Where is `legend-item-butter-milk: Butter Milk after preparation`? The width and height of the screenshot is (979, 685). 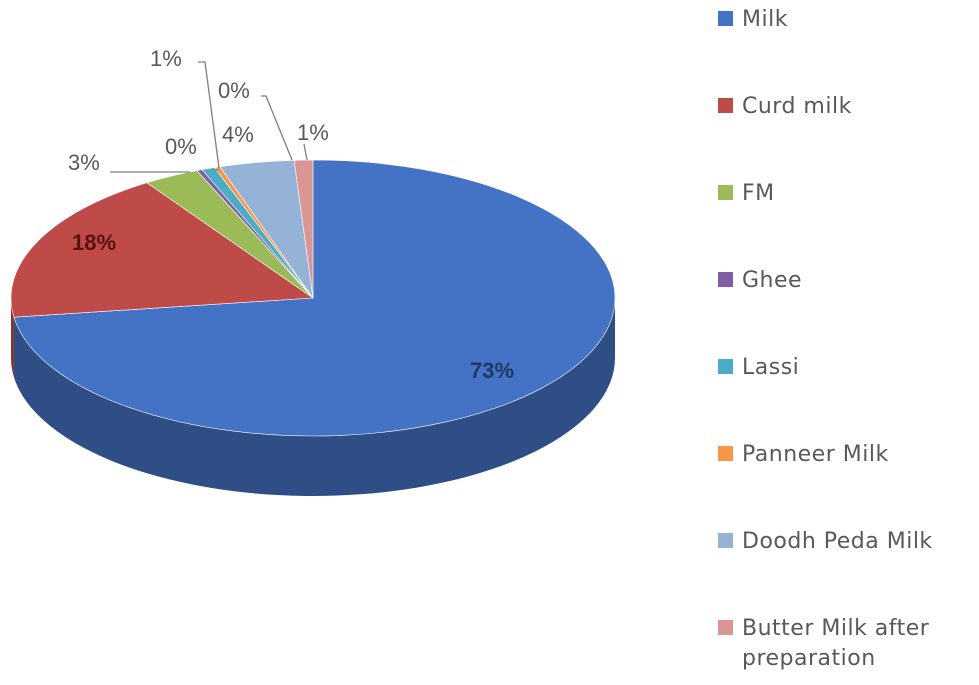
legend-item-butter-milk: Butter Milk after preparation is located at coordinates (845, 644).